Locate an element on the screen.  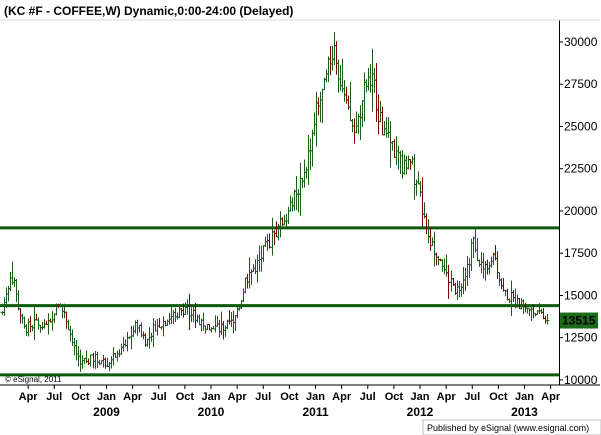
copyright-text: © eSignal, 2011 is located at coordinates (33, 379).